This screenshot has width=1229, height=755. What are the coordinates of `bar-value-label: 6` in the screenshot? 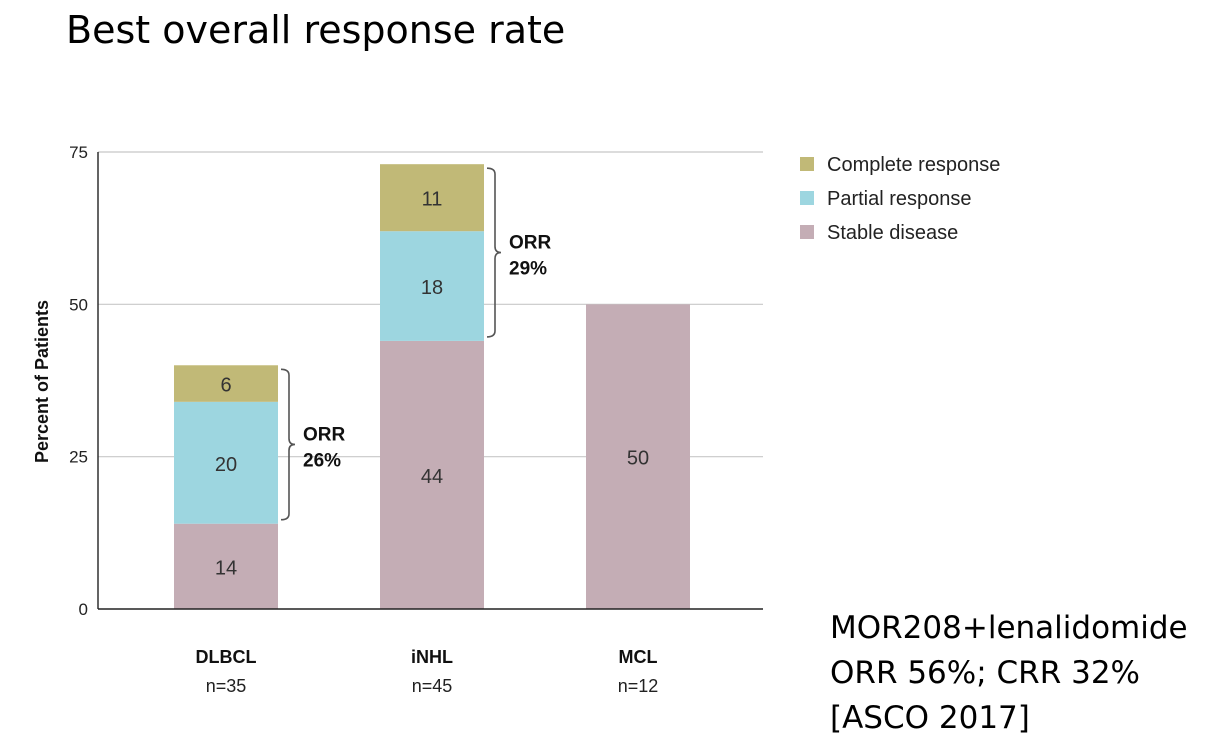 It's located at (225, 386).